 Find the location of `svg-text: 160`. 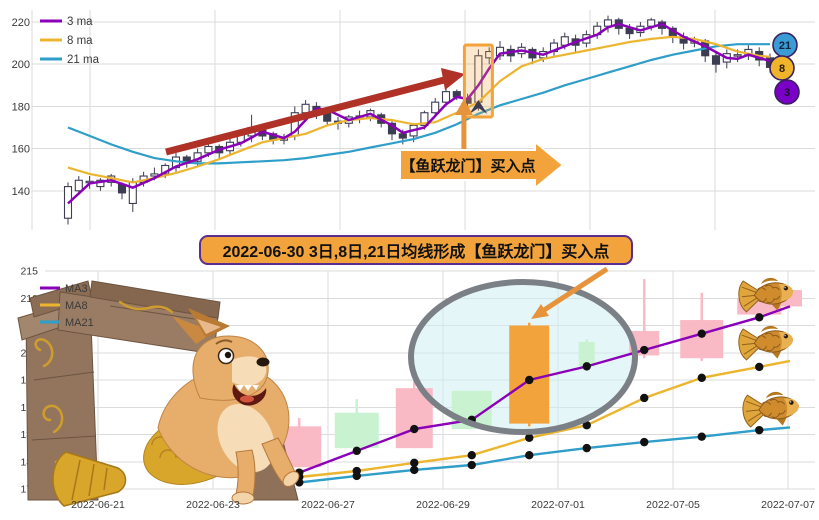

svg-text: 160 is located at coordinates (21, 150).